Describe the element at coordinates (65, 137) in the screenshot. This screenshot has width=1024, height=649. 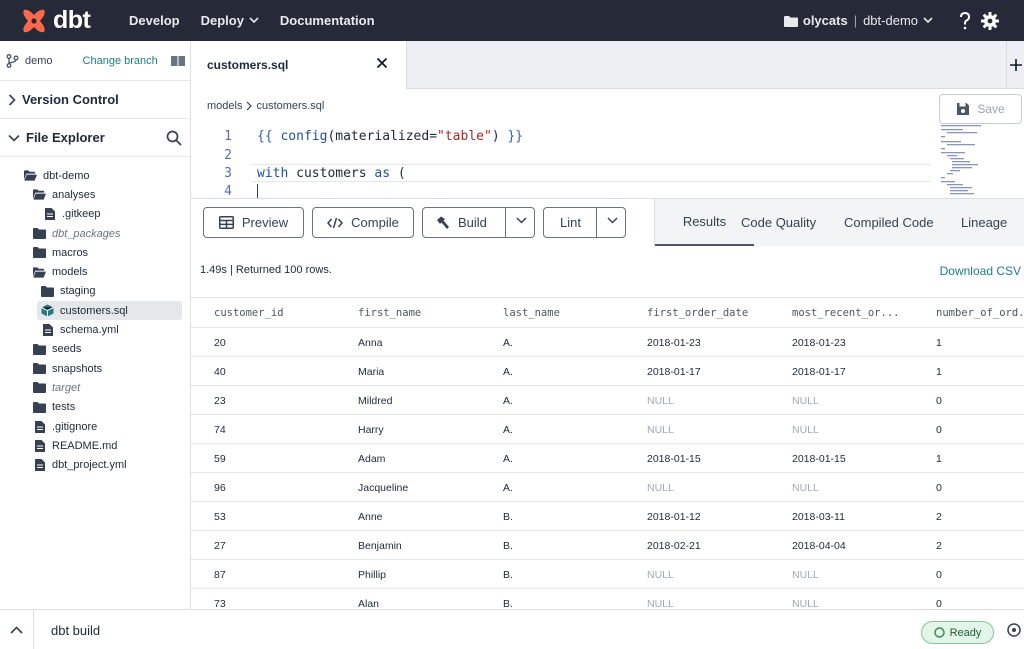
I see `file-explorer-label: File Explorer` at that location.